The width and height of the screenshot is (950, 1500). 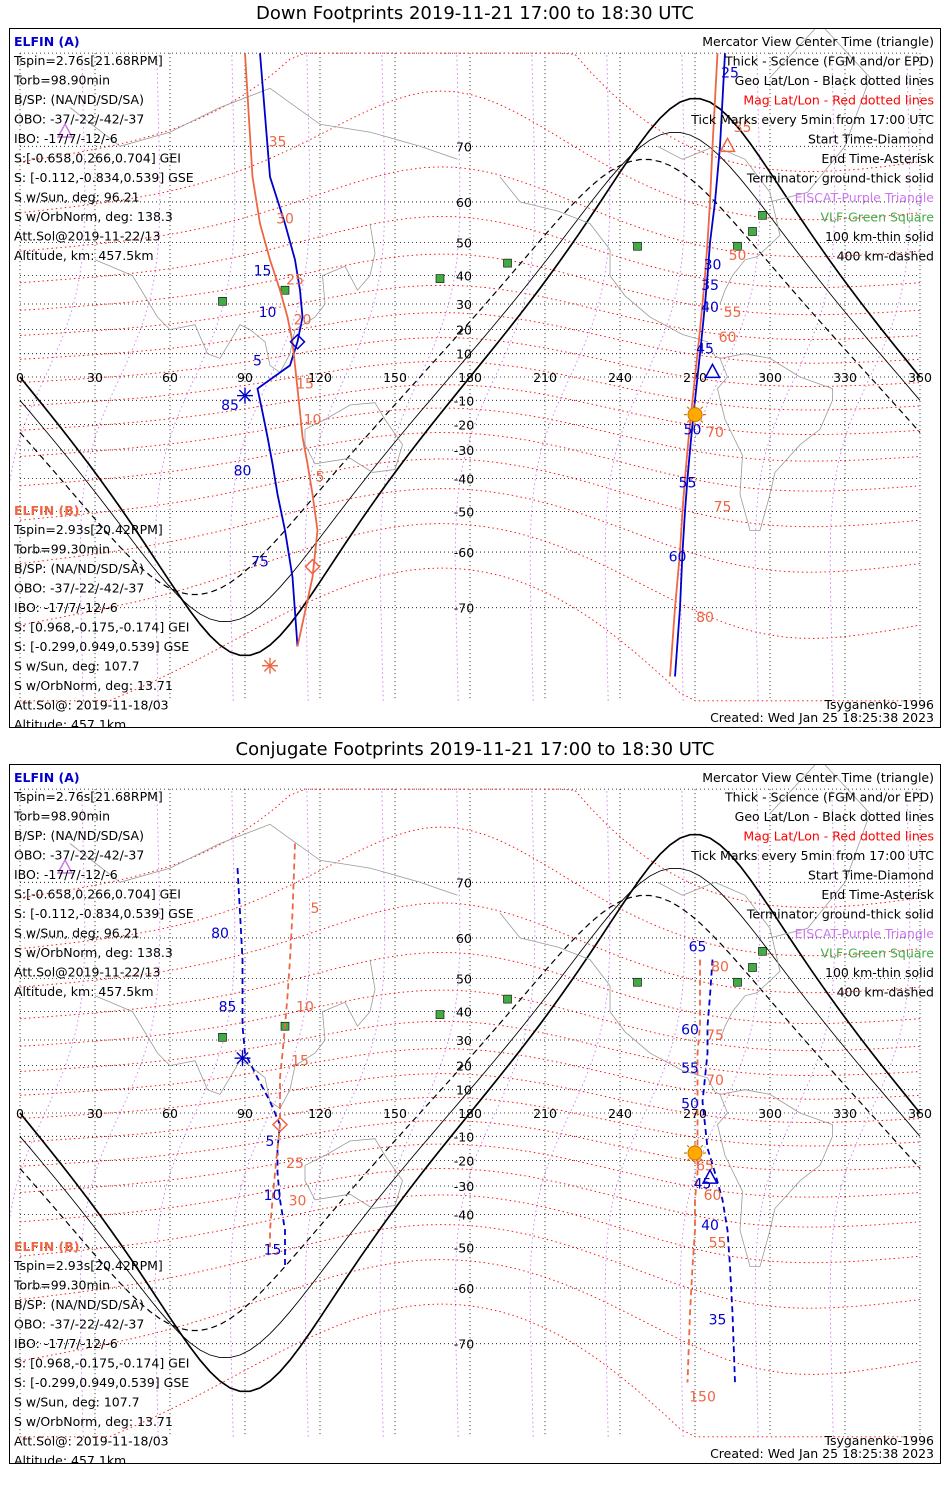 What do you see at coordinates (727, 144) in the screenshot?
I see `center-time-triangle` at bounding box center [727, 144].